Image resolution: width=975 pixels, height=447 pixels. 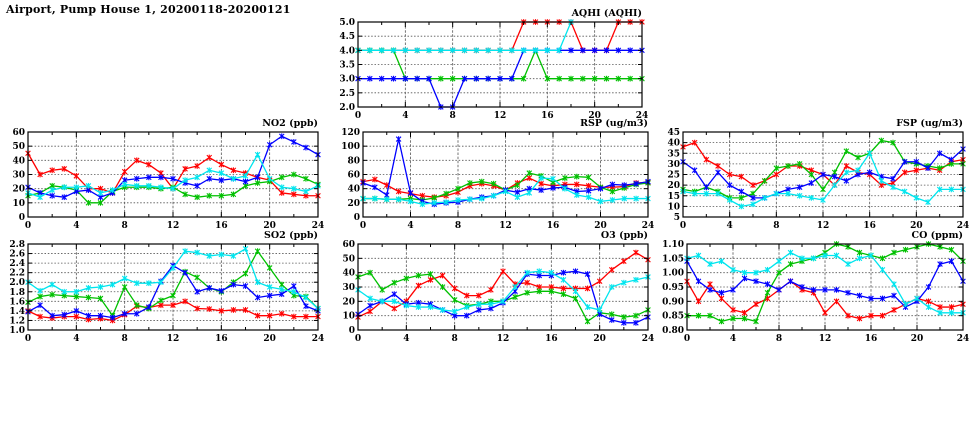 What do you see at coordinates (614, 123) in the screenshot?
I see `chart-title-rsp: RSP (ug/m3)` at bounding box center [614, 123].